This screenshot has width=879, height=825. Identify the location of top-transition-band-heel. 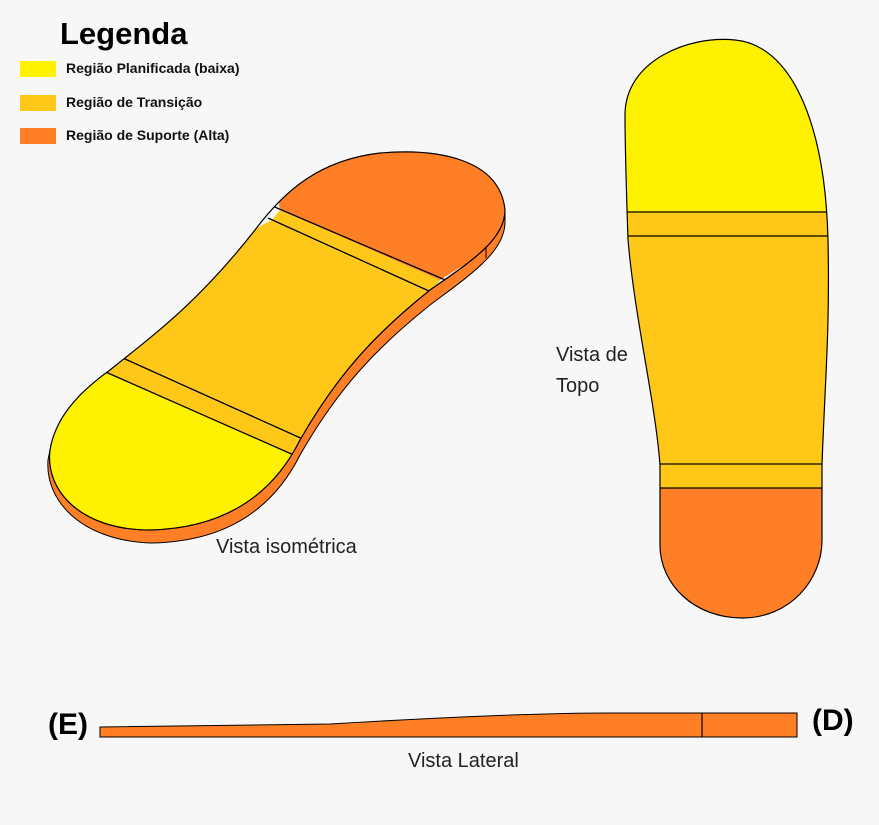
(727, 476).